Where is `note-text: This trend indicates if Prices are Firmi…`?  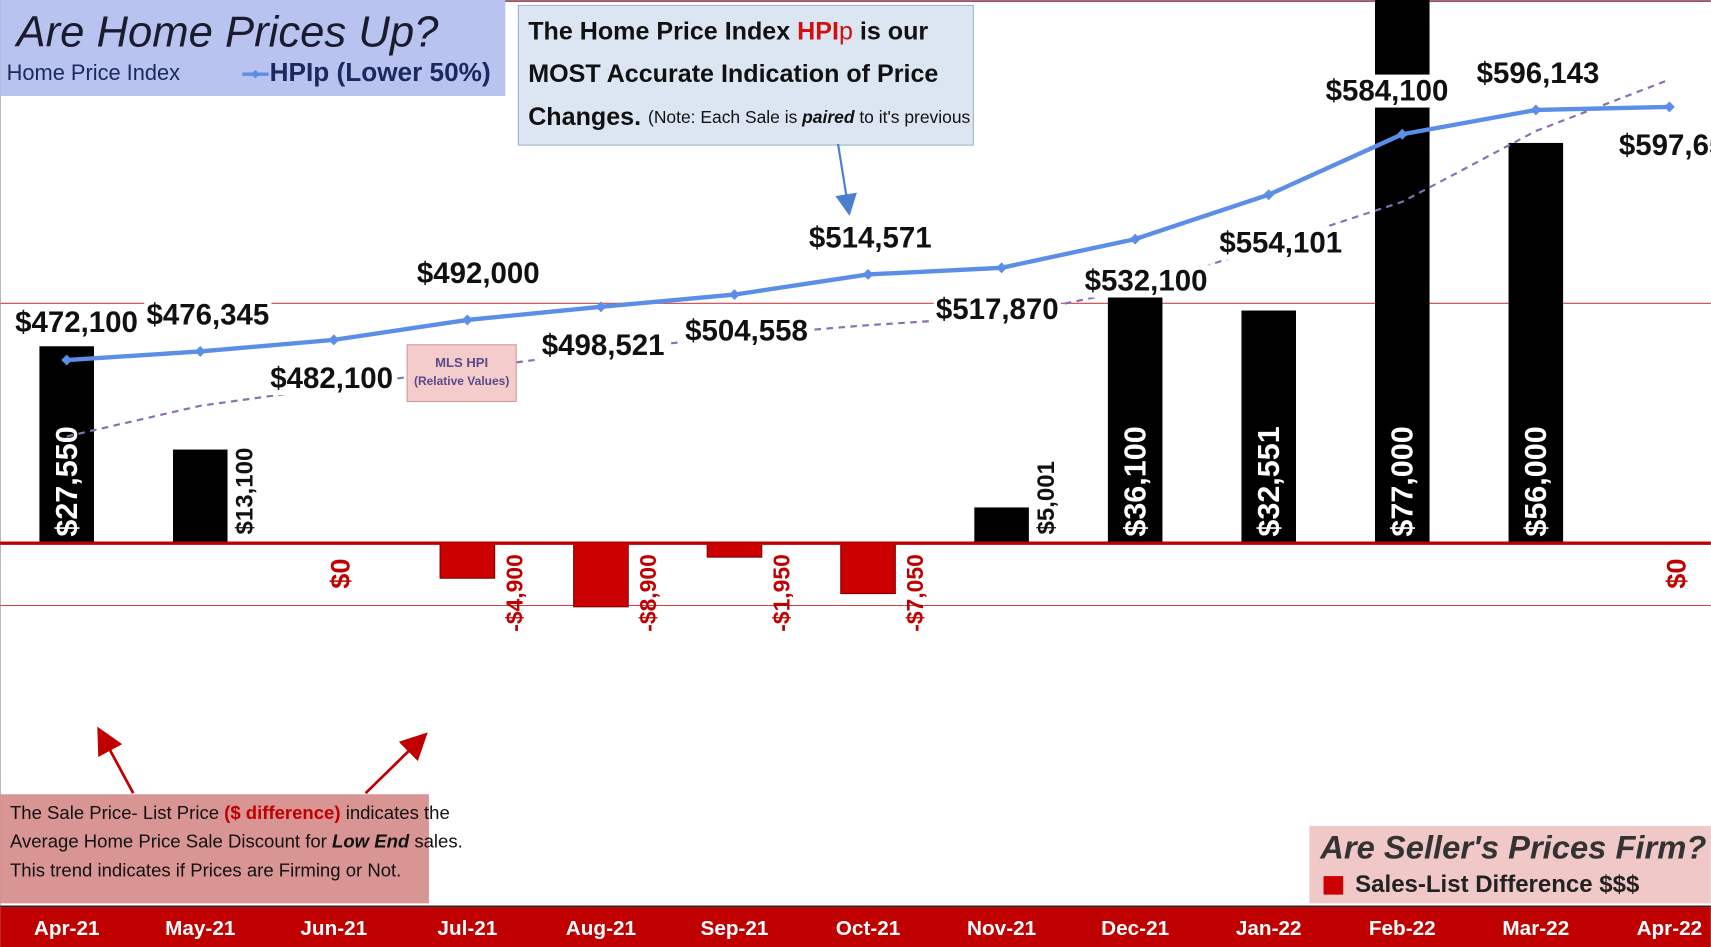
note-text: This trend indicates if Prices are Firmi… is located at coordinates (205, 870).